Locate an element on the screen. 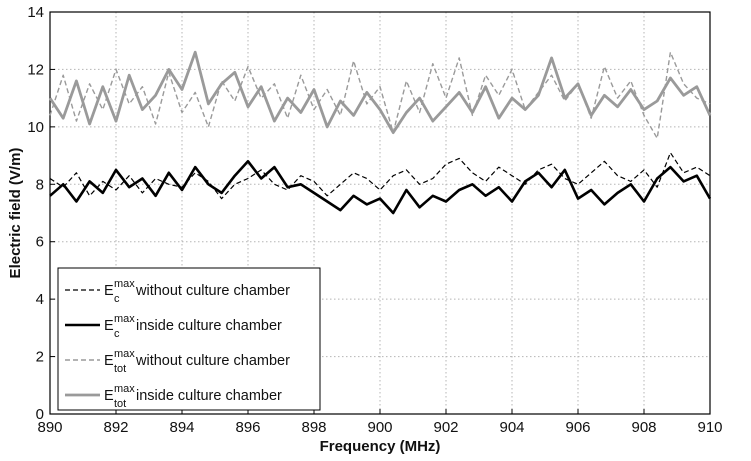 The width and height of the screenshot is (751, 461). x-tick-label: 896 is located at coordinates (247, 427).